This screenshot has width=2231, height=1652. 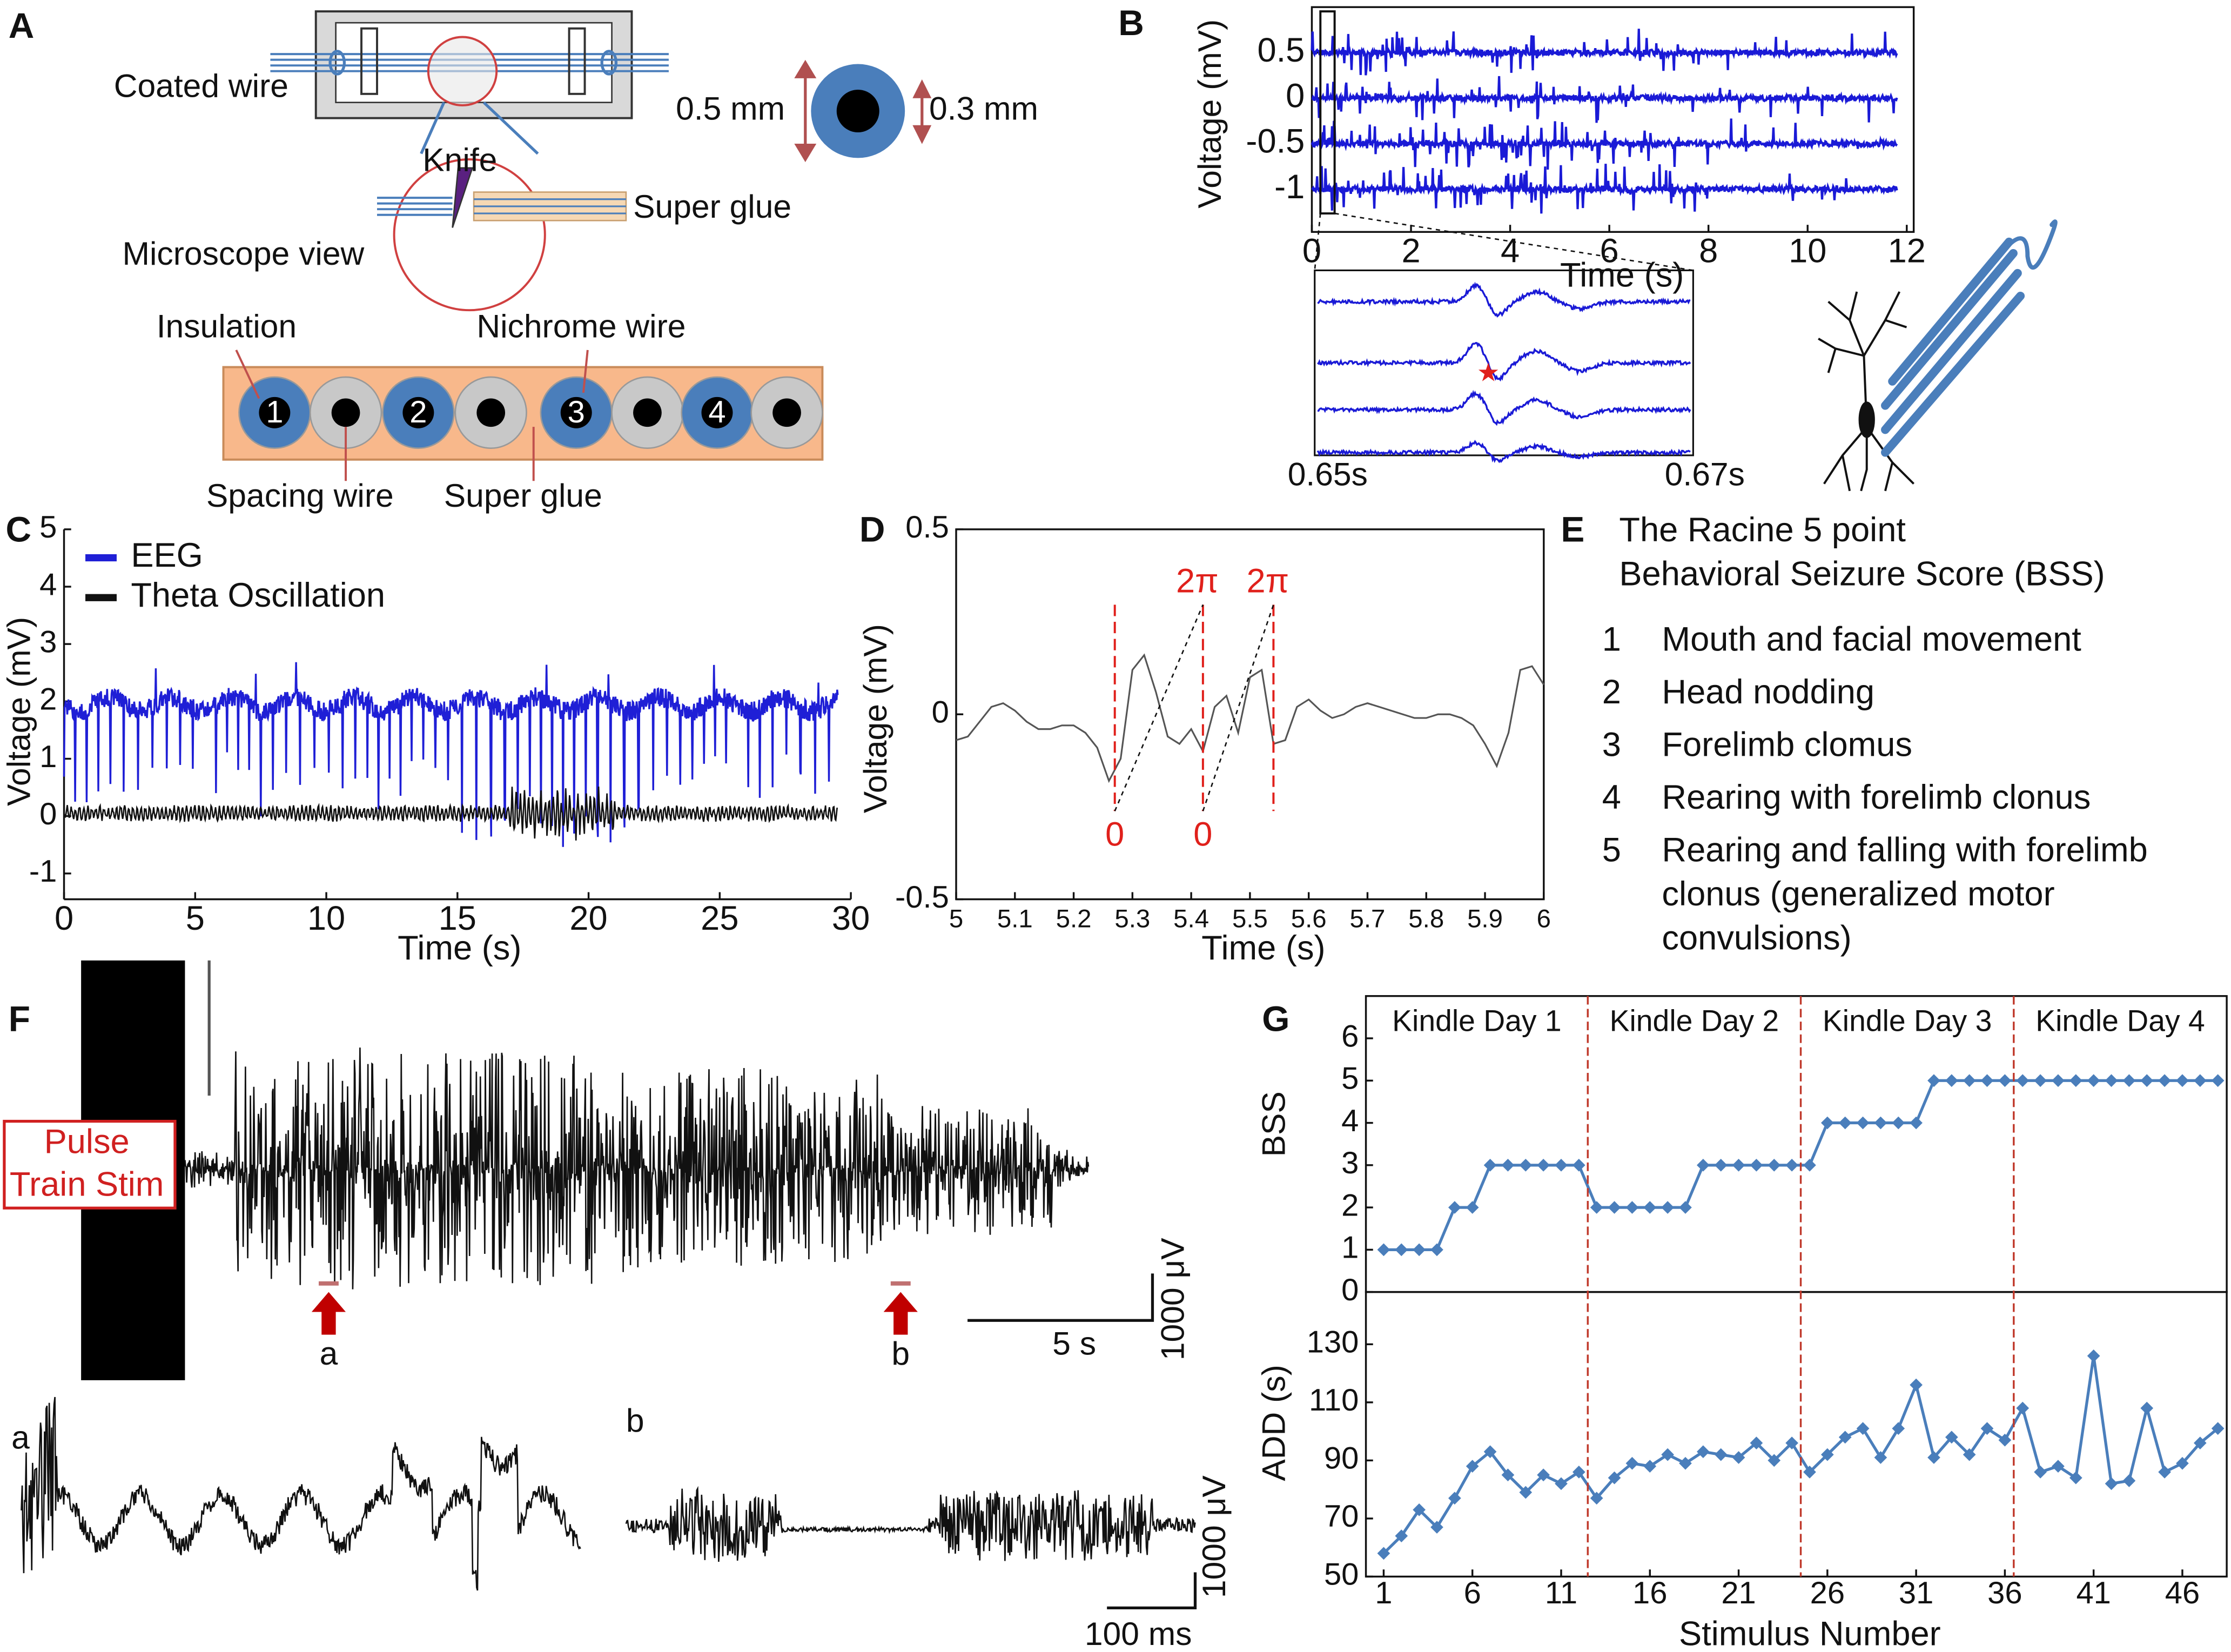 What do you see at coordinates (1503, 452) in the screenshot?
I see `inset-trace` at bounding box center [1503, 452].